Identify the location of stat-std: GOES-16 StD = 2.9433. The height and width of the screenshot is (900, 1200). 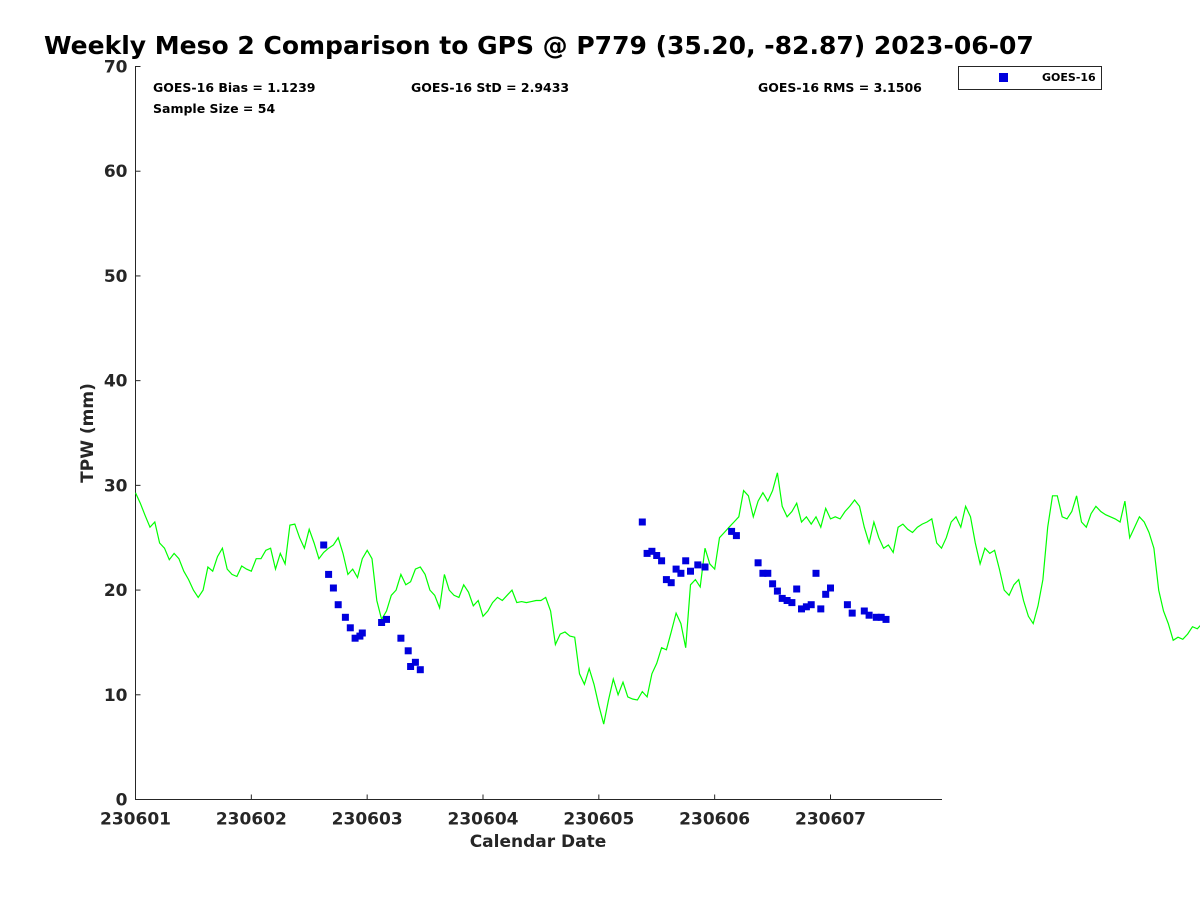
(490, 87).